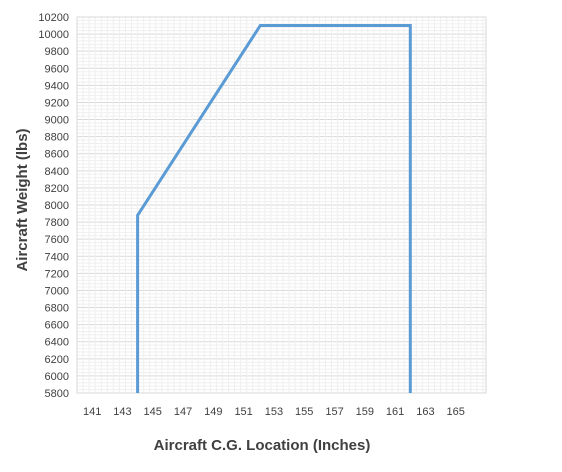 This screenshot has height=472, width=562. Describe the element at coordinates (57, 155) in the screenshot. I see `y-tick-label: 8600` at that location.